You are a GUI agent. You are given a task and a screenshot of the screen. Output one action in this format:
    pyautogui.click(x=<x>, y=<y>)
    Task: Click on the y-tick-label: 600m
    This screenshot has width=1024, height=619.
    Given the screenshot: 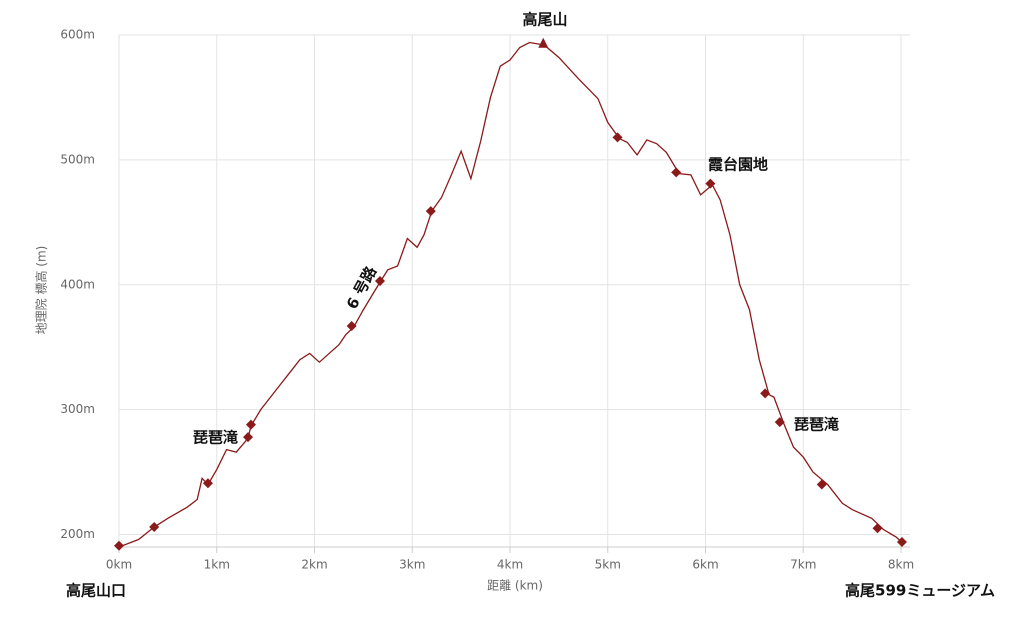 What is the action you would take?
    pyautogui.click(x=77, y=35)
    